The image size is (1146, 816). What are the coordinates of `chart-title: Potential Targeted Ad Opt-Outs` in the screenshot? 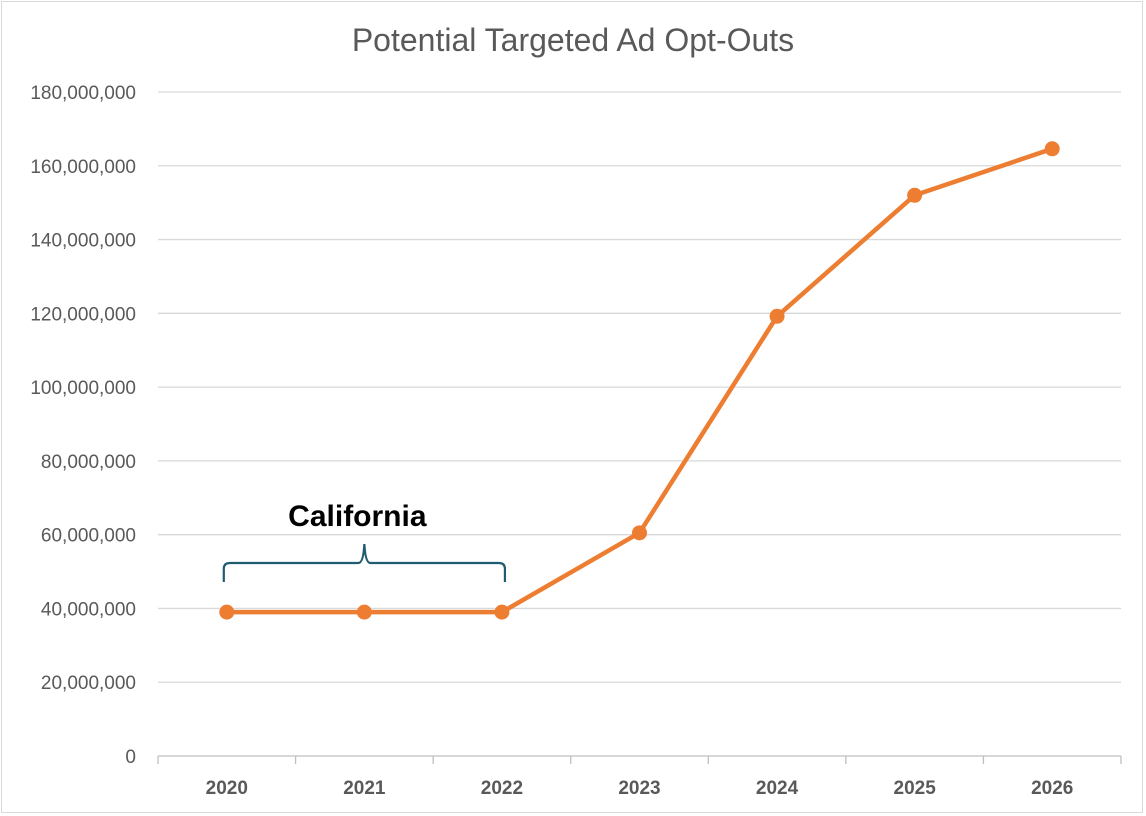 It's located at (573, 40).